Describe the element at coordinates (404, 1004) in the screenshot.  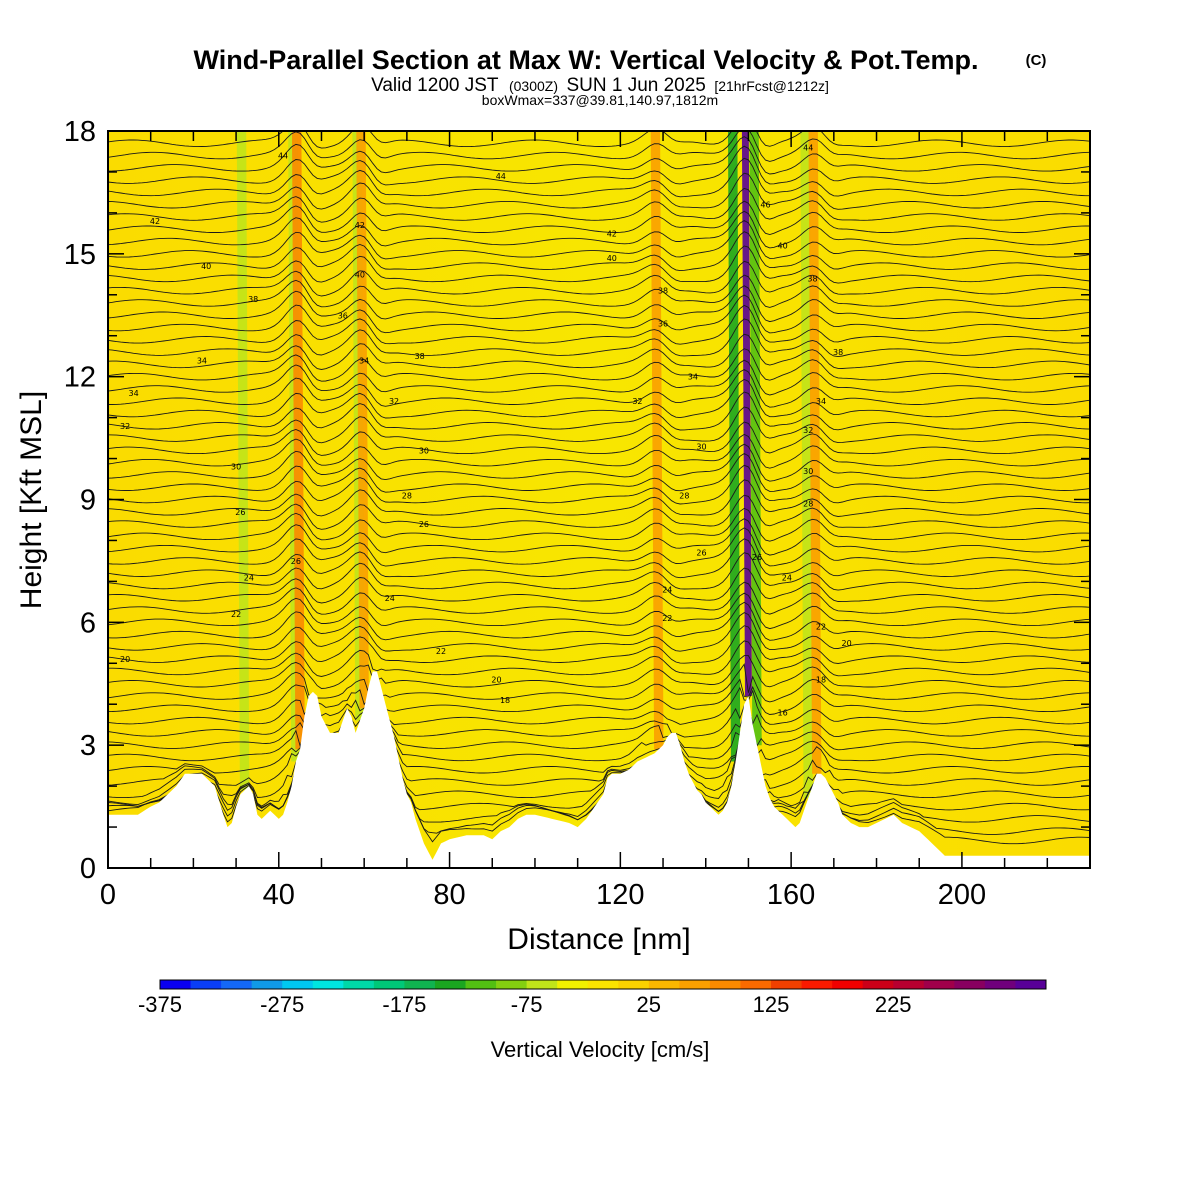
I see `colorbar-tick-label: -175` at that location.